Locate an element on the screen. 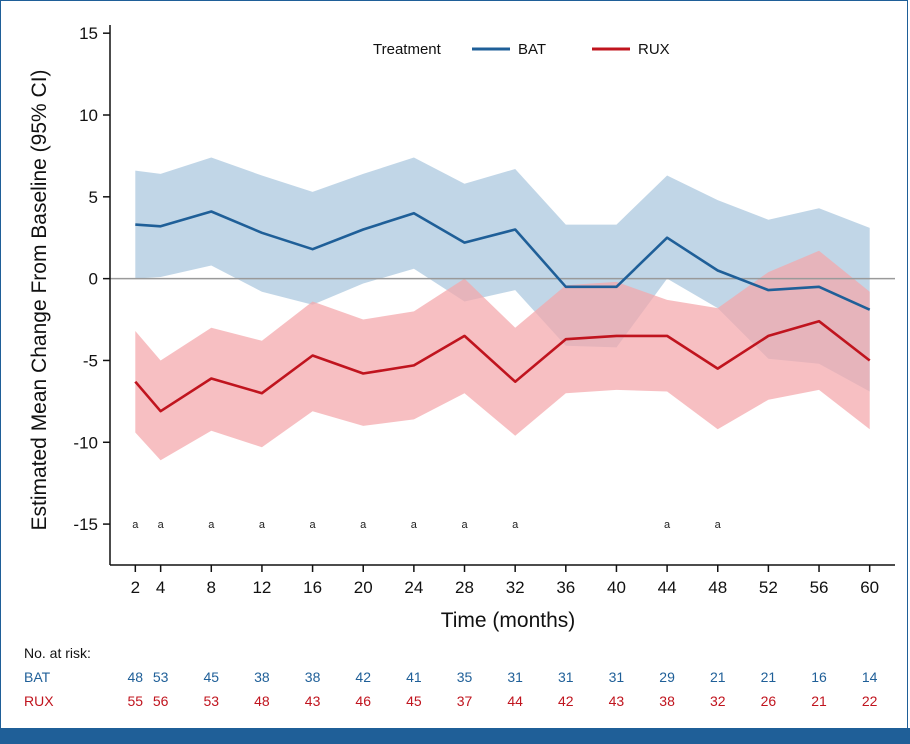 The width and height of the screenshot is (910, 744). x-tick-label: 44 is located at coordinates (667, 587).